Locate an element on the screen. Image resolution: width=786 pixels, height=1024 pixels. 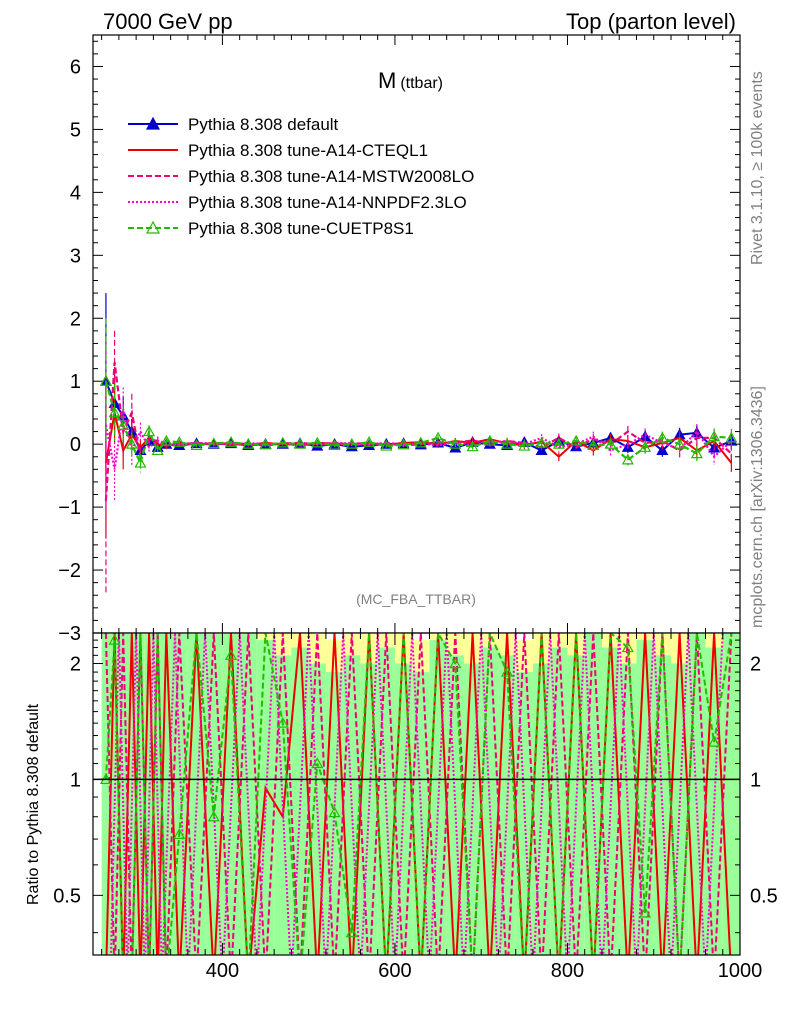
xtick-label: 400 is located at coordinates (222, 971).